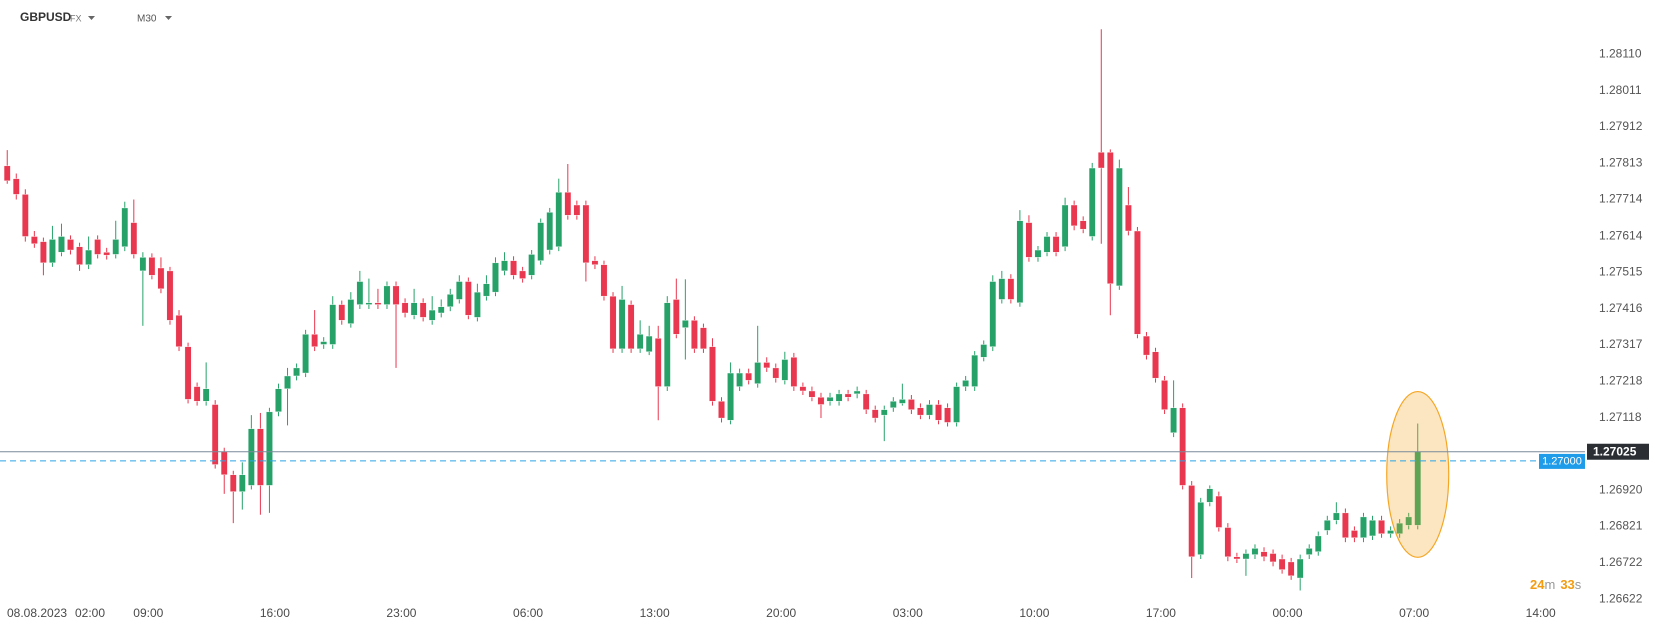 This screenshot has width=1653, height=630. I want to click on x-tick-label: 02:00, so click(90, 613).